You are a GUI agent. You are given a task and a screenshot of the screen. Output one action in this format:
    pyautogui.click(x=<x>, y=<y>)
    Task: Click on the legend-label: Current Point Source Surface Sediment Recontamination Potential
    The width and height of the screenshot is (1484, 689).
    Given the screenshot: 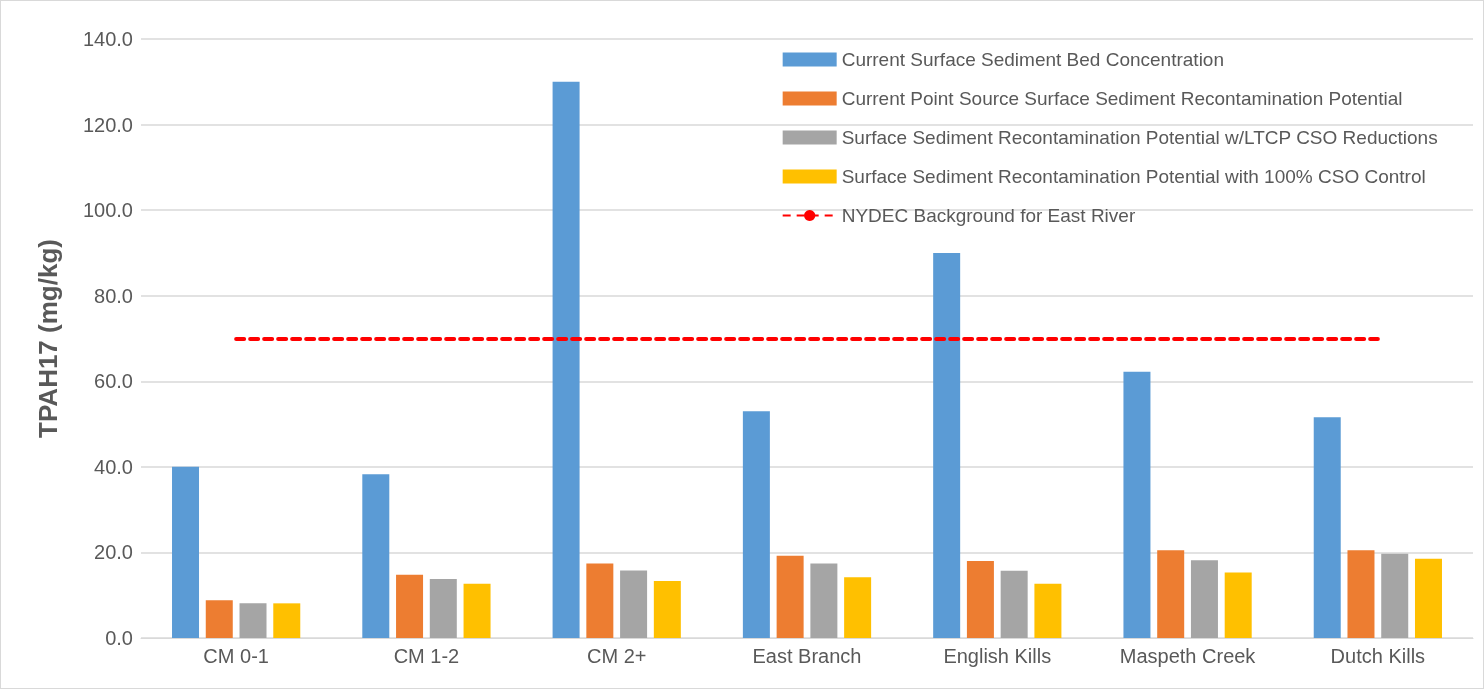 What is the action you would take?
    pyautogui.click(x=1122, y=98)
    